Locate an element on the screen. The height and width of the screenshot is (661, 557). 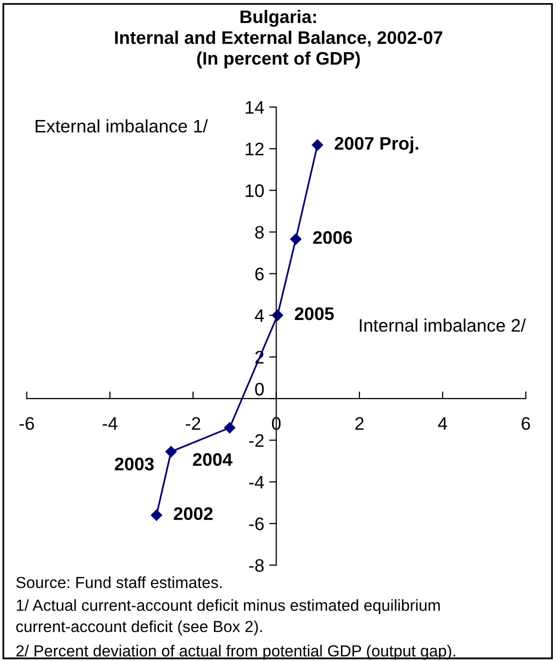
y-tick-label: -2 is located at coordinates (256, 440).